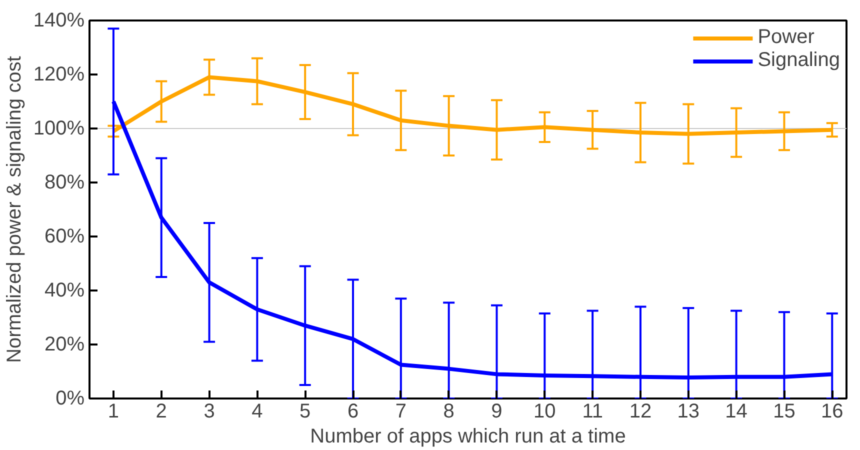 The image size is (860, 450). I want to click on x-tick-label: 15, so click(784, 411).